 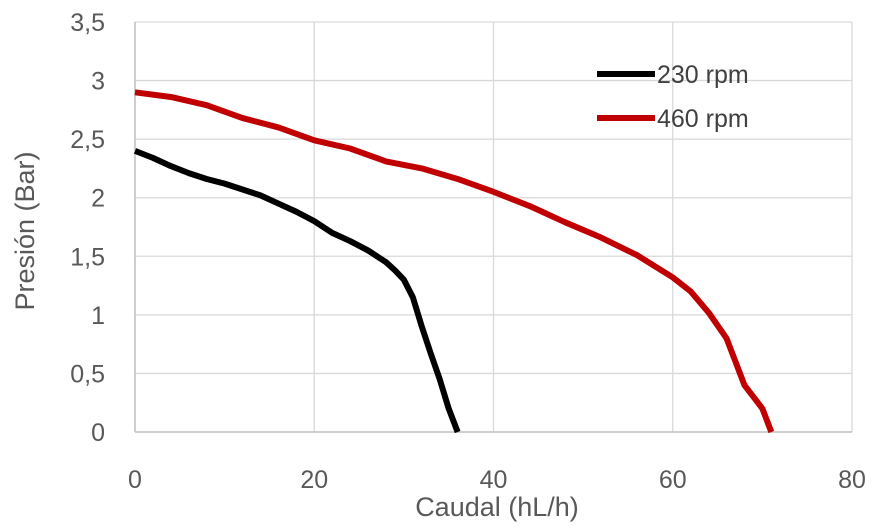 I want to click on y-tick-label: 3,5, so click(x=87, y=23).